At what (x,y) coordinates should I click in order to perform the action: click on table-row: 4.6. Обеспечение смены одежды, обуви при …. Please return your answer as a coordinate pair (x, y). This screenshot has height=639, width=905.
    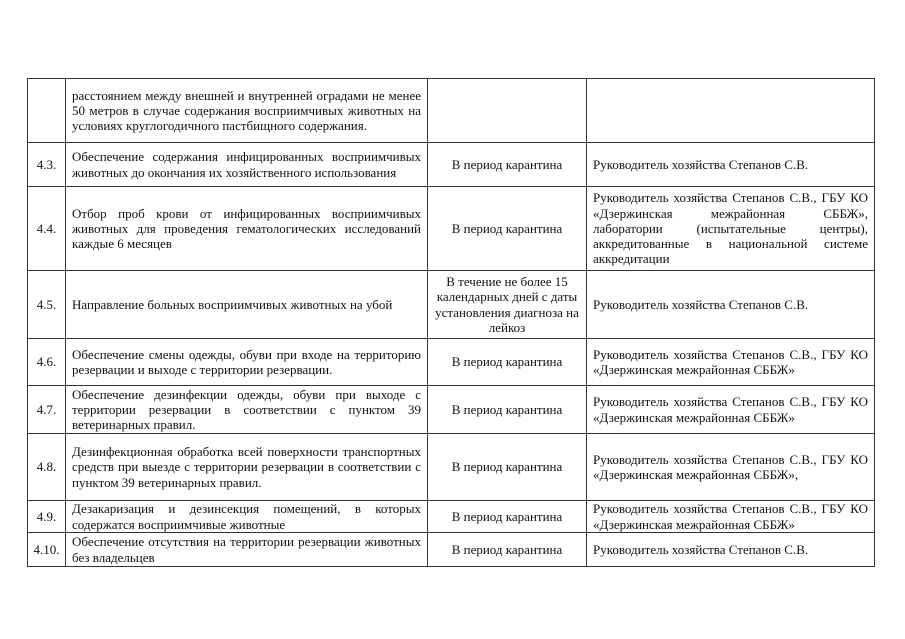
    Looking at the image, I should click on (451, 362).